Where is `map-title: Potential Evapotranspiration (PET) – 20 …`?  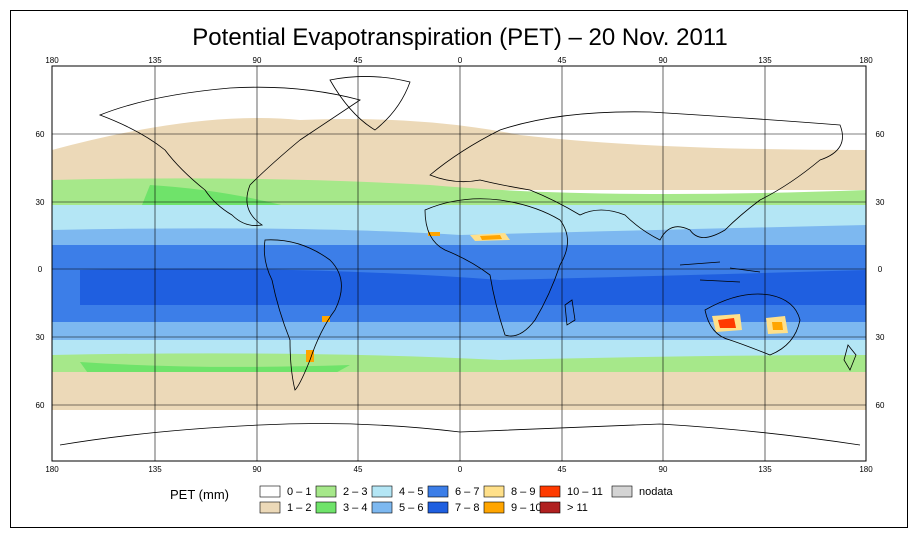
map-title: Potential Evapotranspiration (PET) – 20 … is located at coordinates (460, 37).